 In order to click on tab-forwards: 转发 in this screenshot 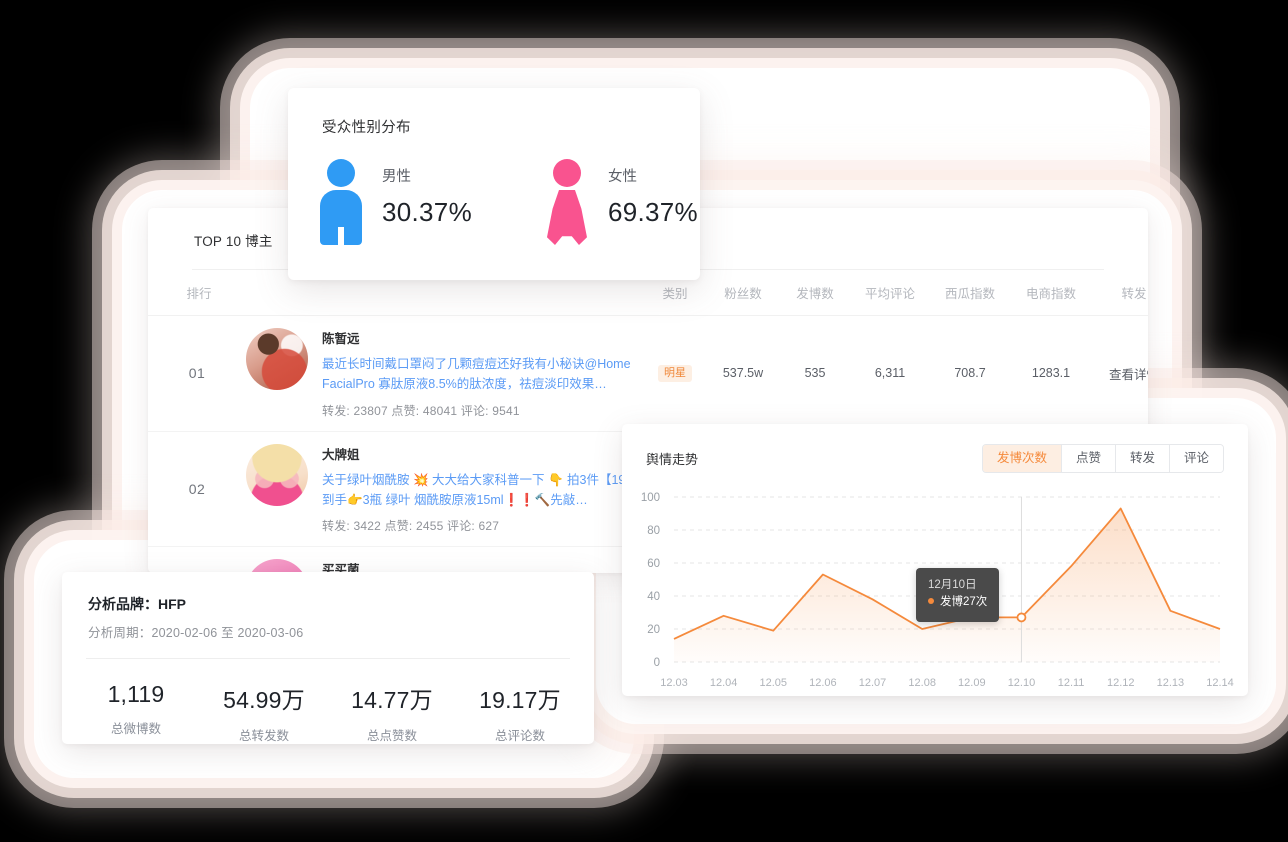, I will do `click(1142, 458)`.